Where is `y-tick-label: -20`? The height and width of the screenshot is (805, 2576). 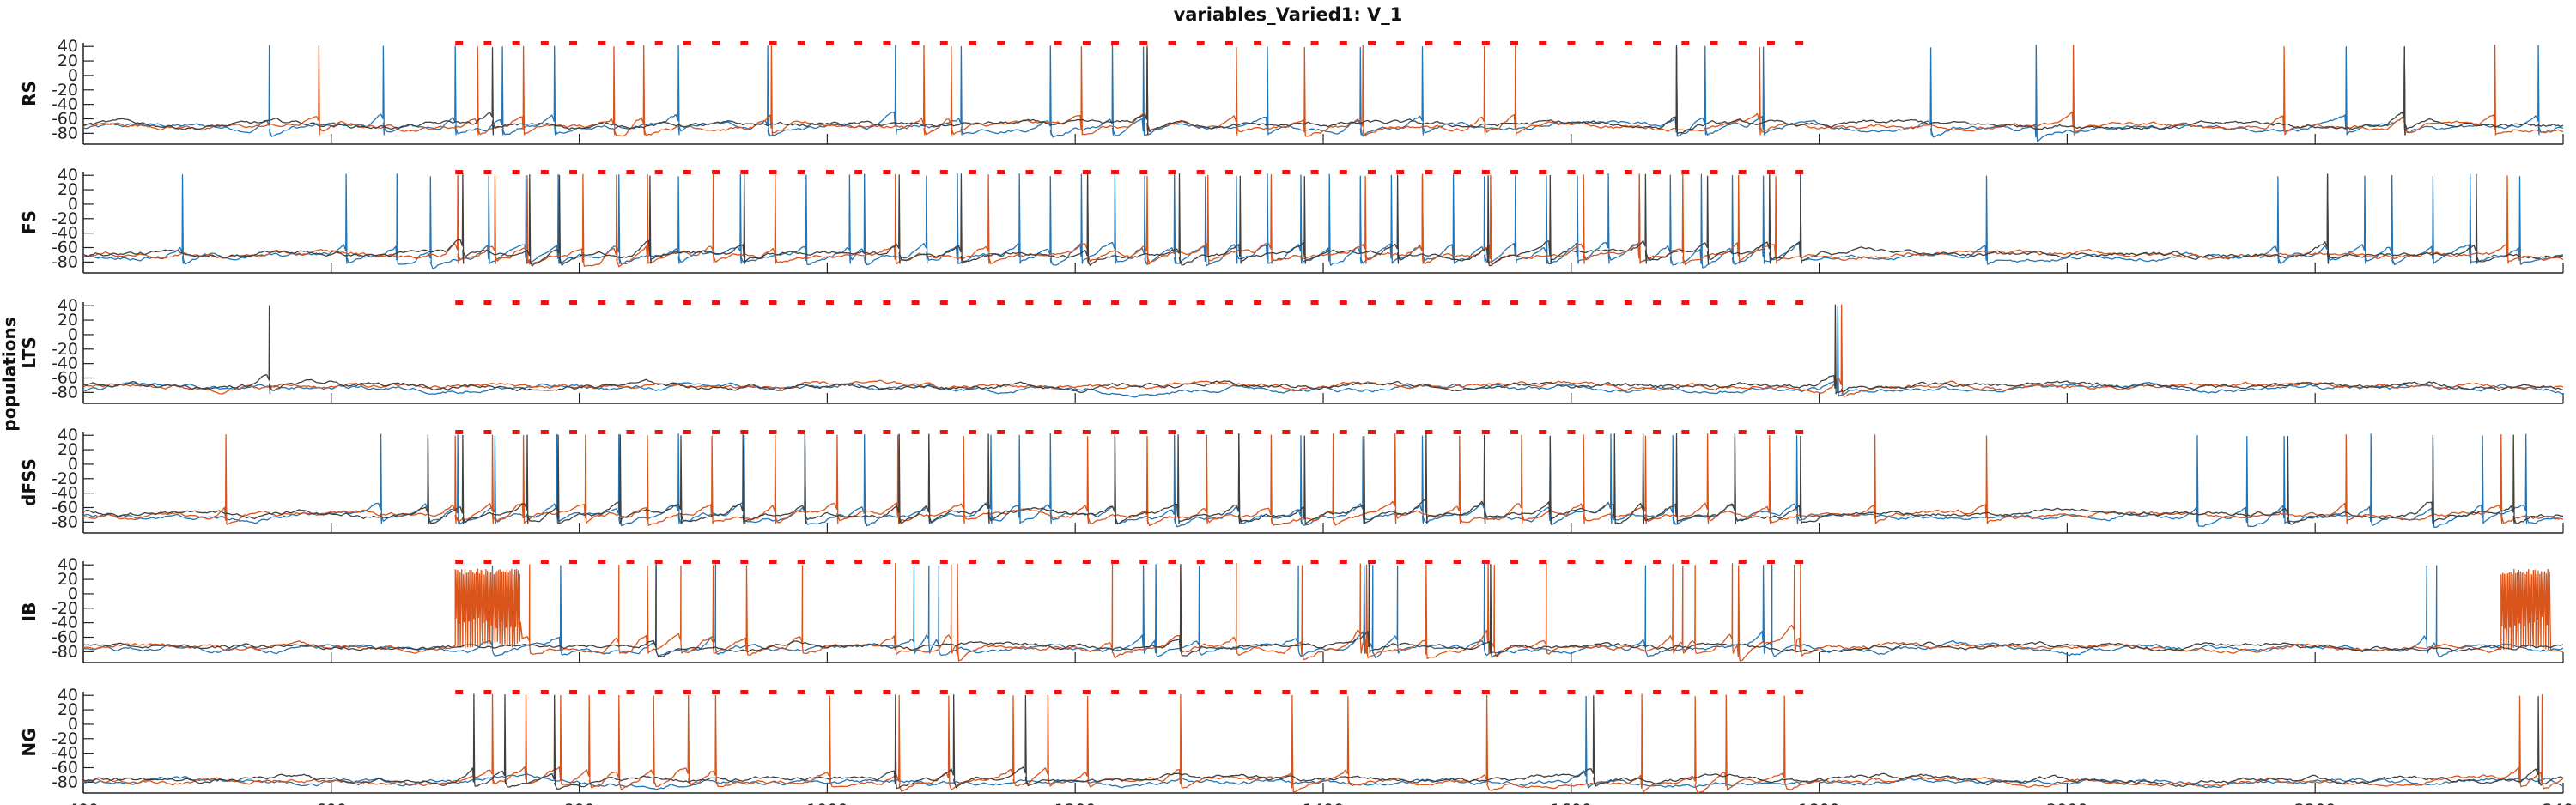 y-tick-label: -20 is located at coordinates (65, 738).